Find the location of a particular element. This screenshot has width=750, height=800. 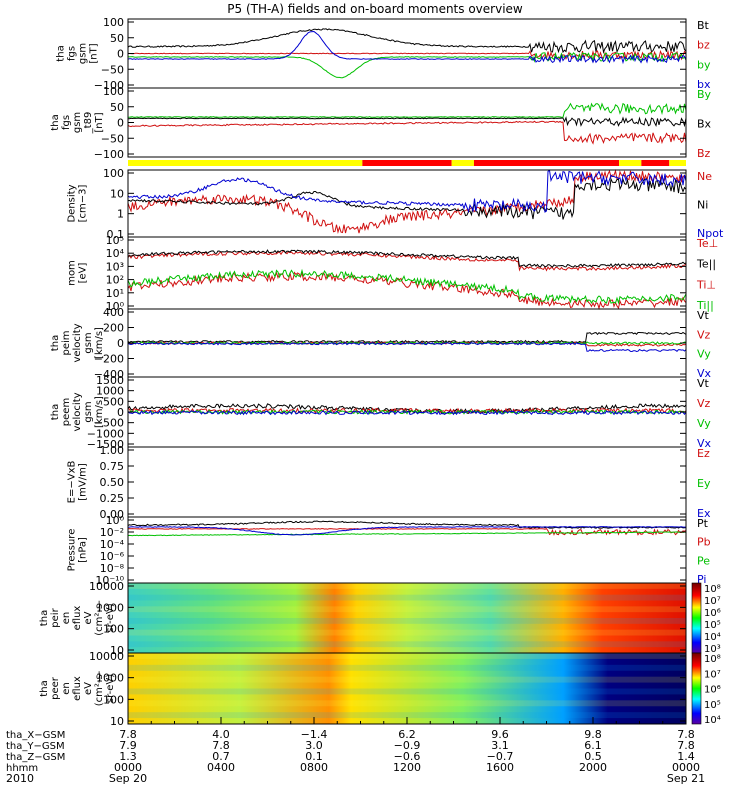

x-row-value: 0.1 is located at coordinates (314, 756).